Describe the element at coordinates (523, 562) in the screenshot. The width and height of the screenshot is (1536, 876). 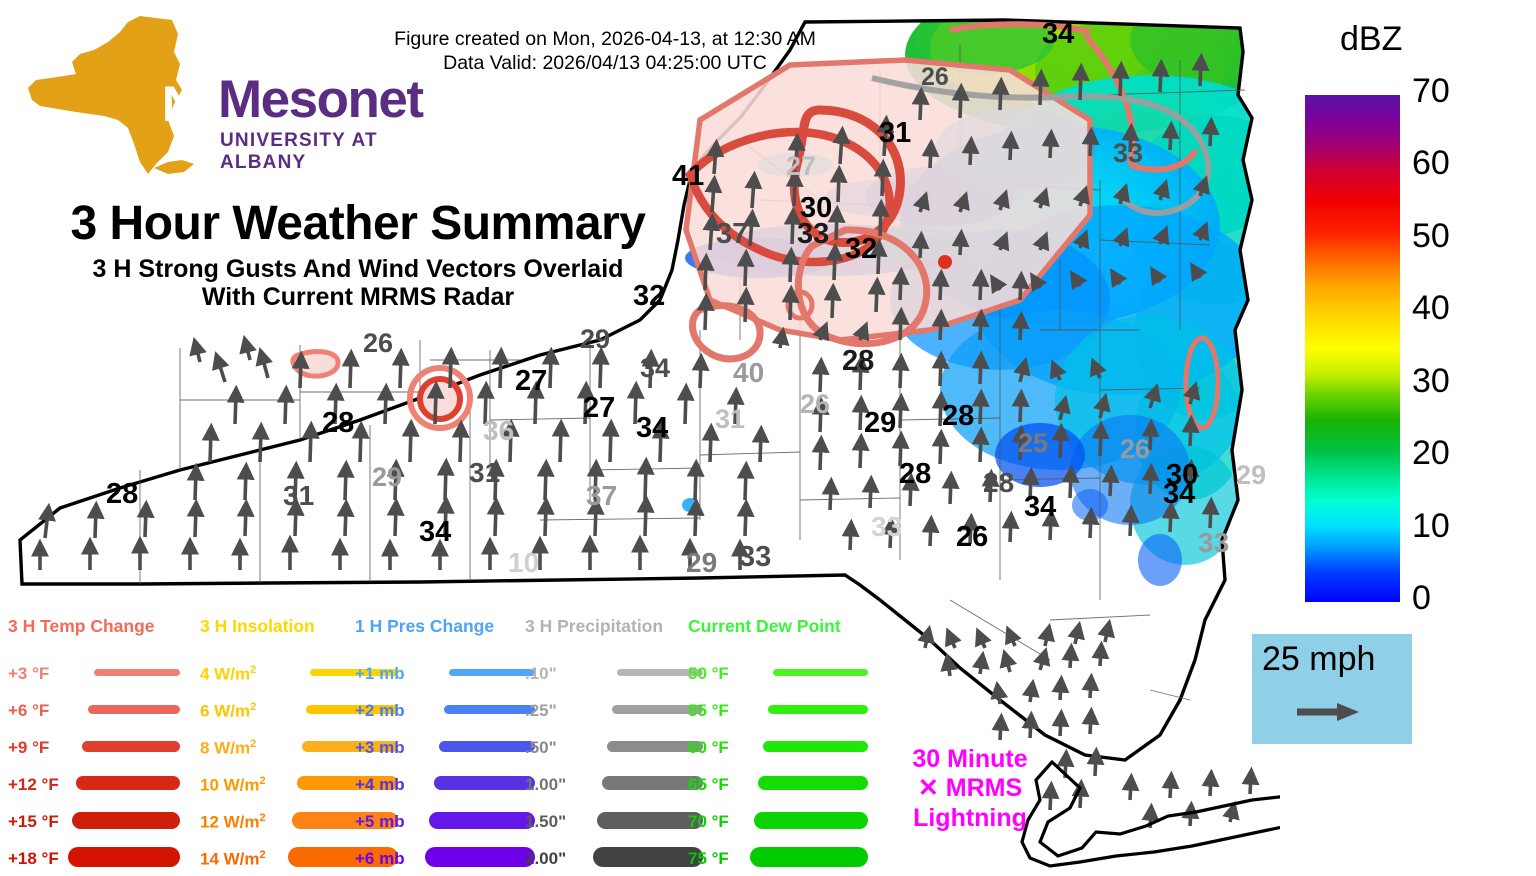
I see `gust-value-label: 10` at that location.